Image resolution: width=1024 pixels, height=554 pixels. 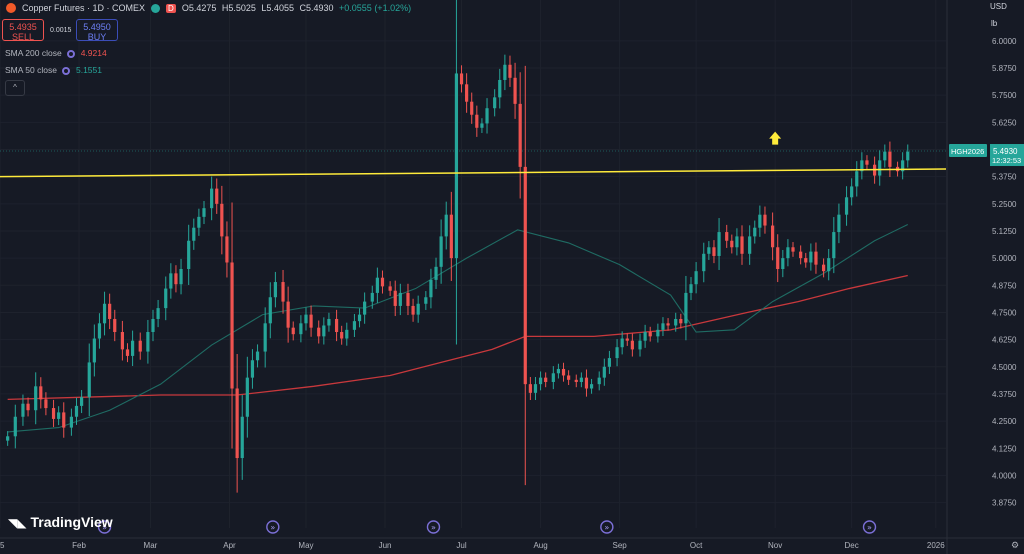 What do you see at coordinates (473, 173) in the screenshot?
I see `trendline` at bounding box center [473, 173].